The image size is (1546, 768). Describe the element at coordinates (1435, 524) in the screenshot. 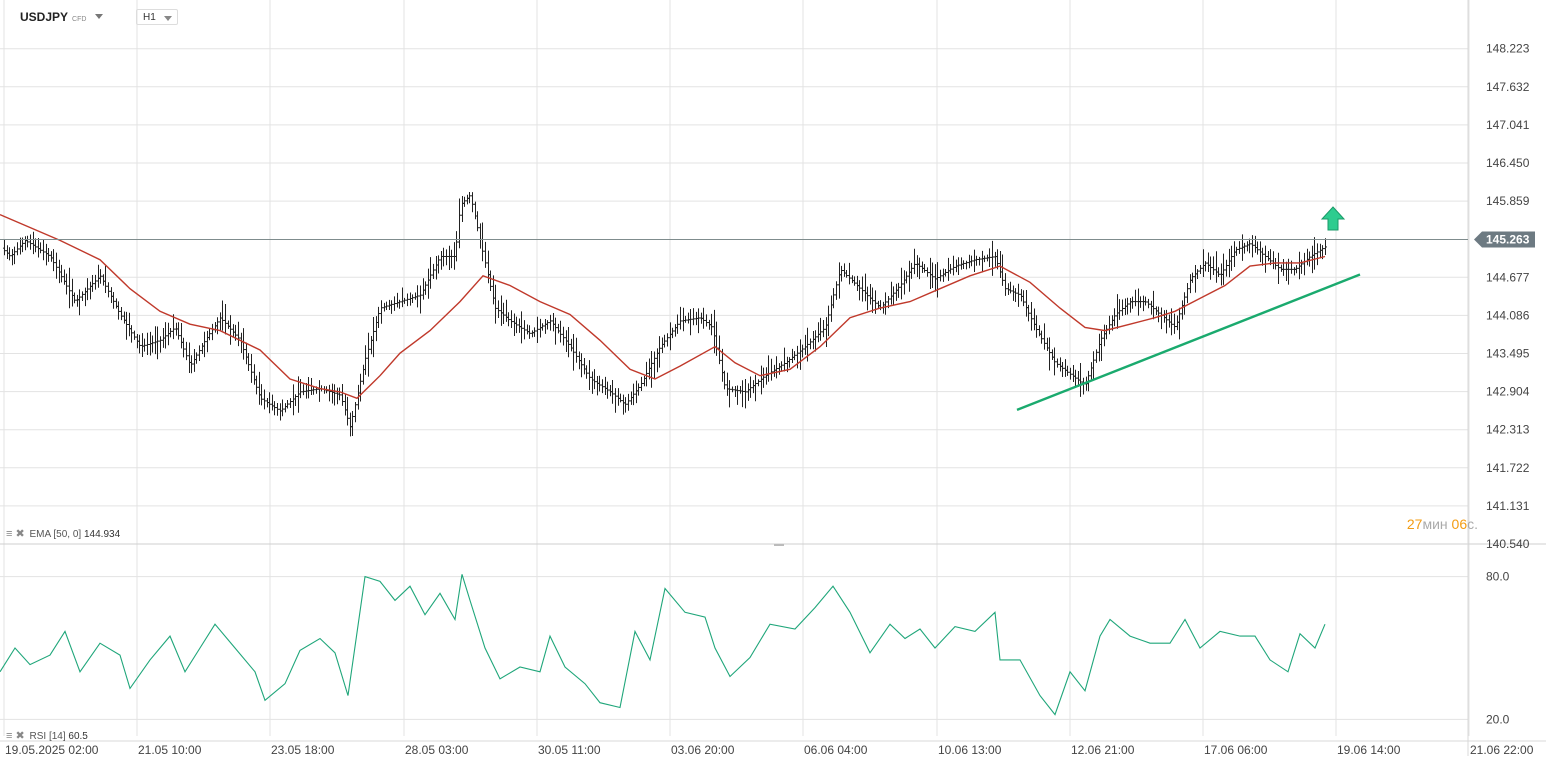

I see `countdown-minutes-unit: мин` at that location.